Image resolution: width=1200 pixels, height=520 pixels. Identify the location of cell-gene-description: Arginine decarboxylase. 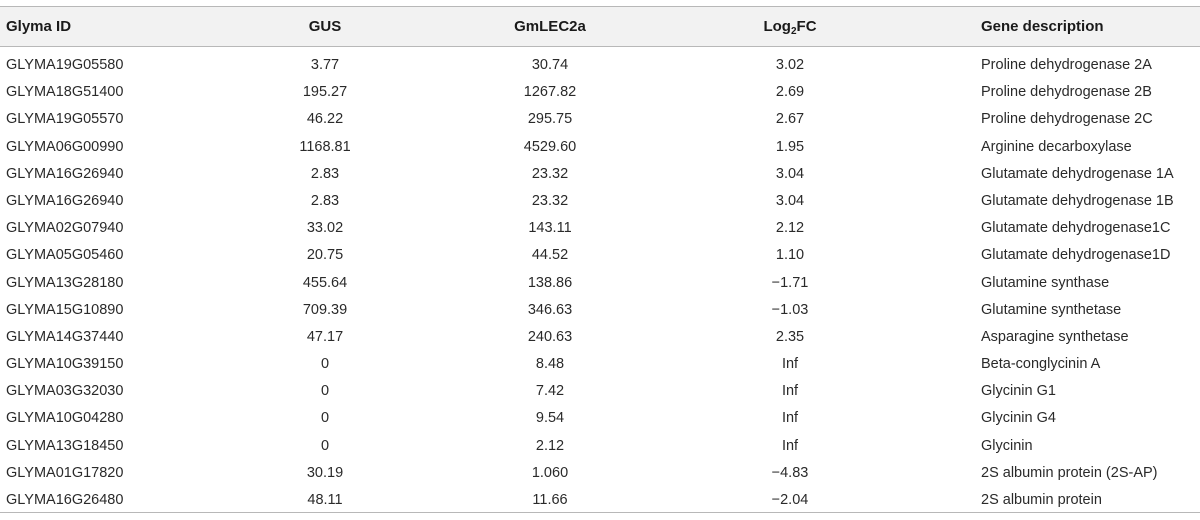
(1056, 146).